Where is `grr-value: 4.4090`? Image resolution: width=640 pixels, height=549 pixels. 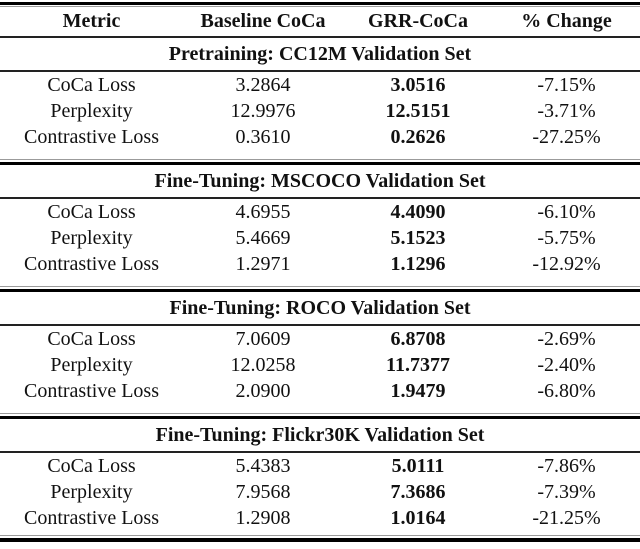 grr-value: 4.4090 is located at coordinates (418, 211).